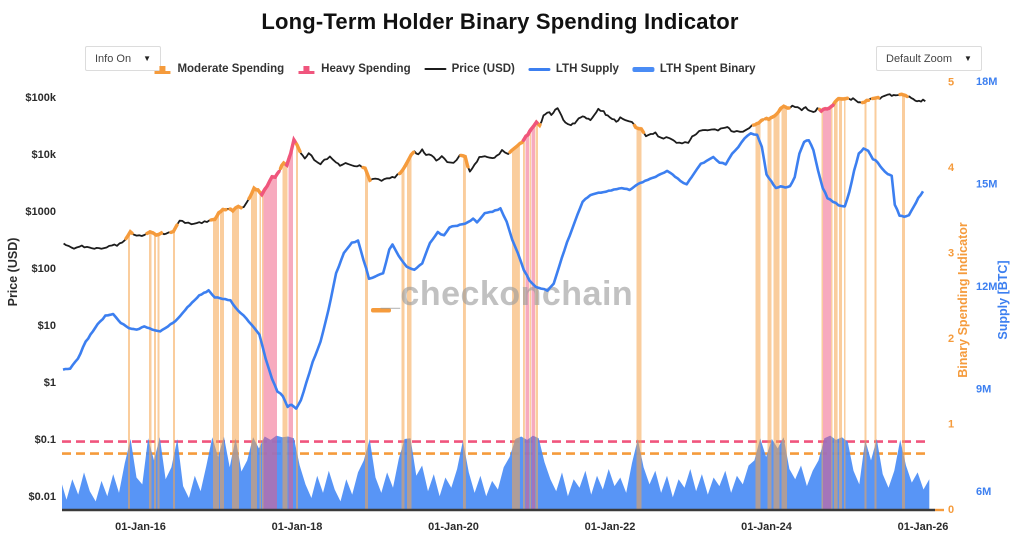 The image size is (1024, 560). What do you see at coordinates (929, 58) in the screenshot?
I see `zoom-preset-dropdown: Default Zoom ▼` at bounding box center [929, 58].